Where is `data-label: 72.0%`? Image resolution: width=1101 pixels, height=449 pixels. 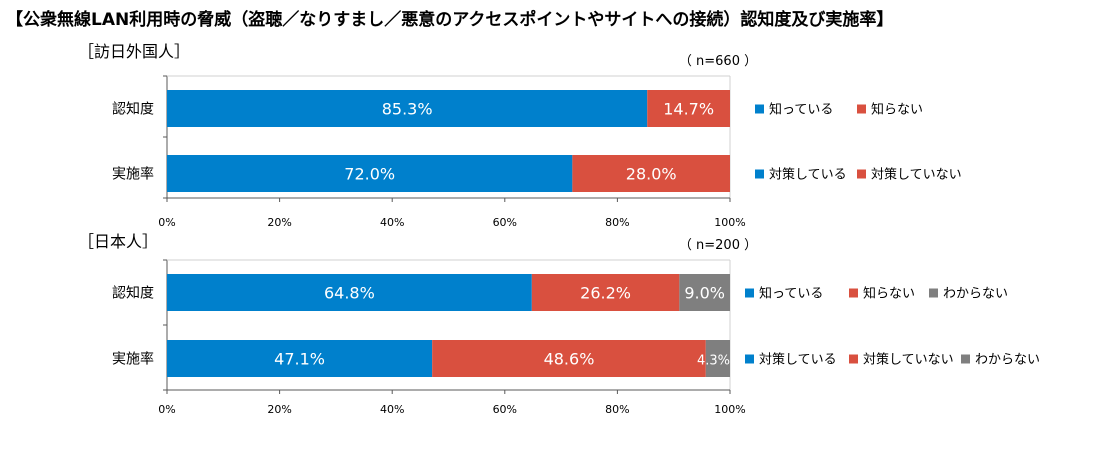
data-label: 72.0% is located at coordinates (369, 174).